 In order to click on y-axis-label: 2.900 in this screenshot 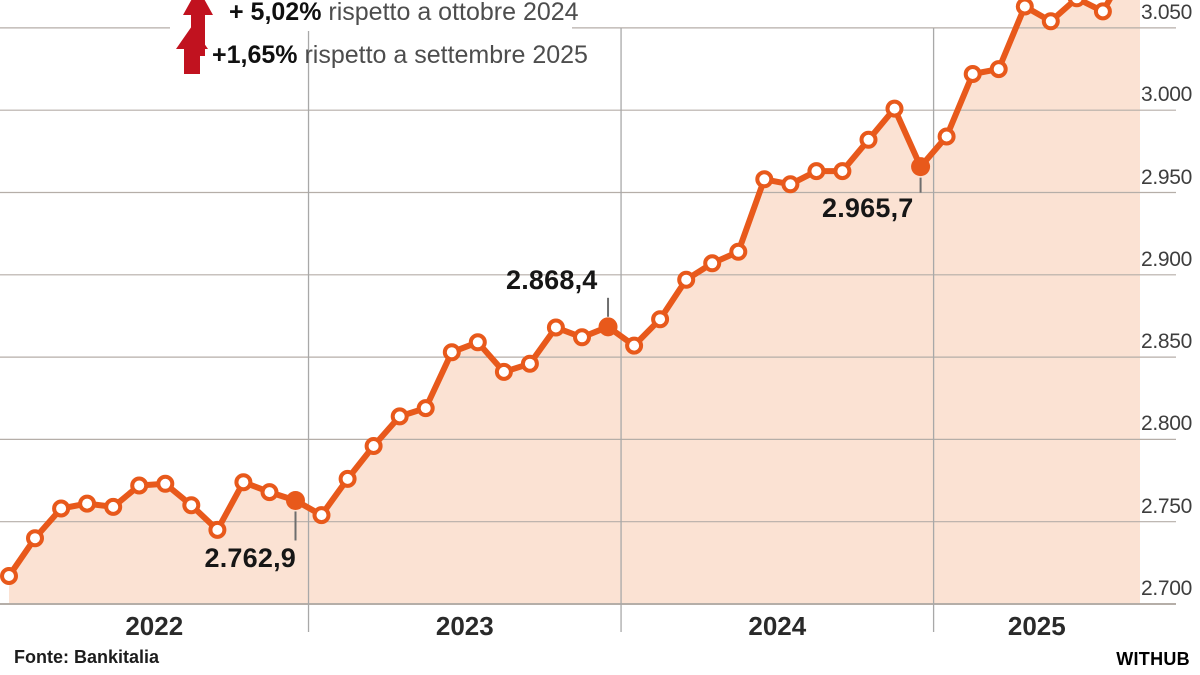, I will do `click(1166, 259)`.